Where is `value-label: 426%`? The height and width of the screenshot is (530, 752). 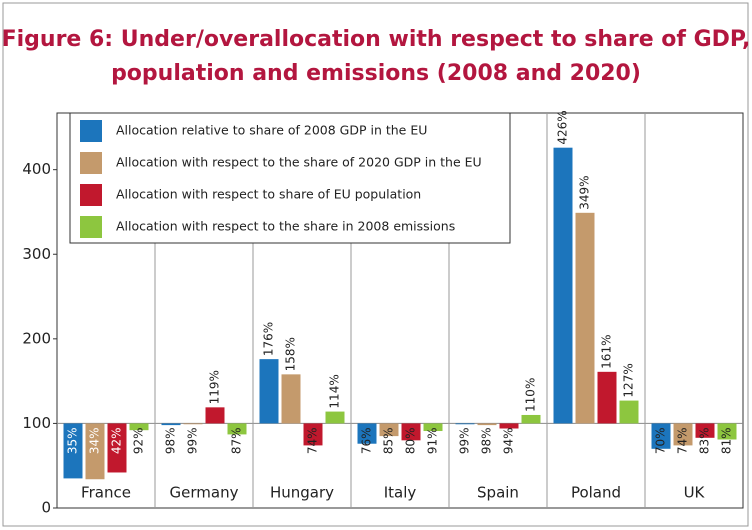
value-label: 426% is located at coordinates (563, 127).